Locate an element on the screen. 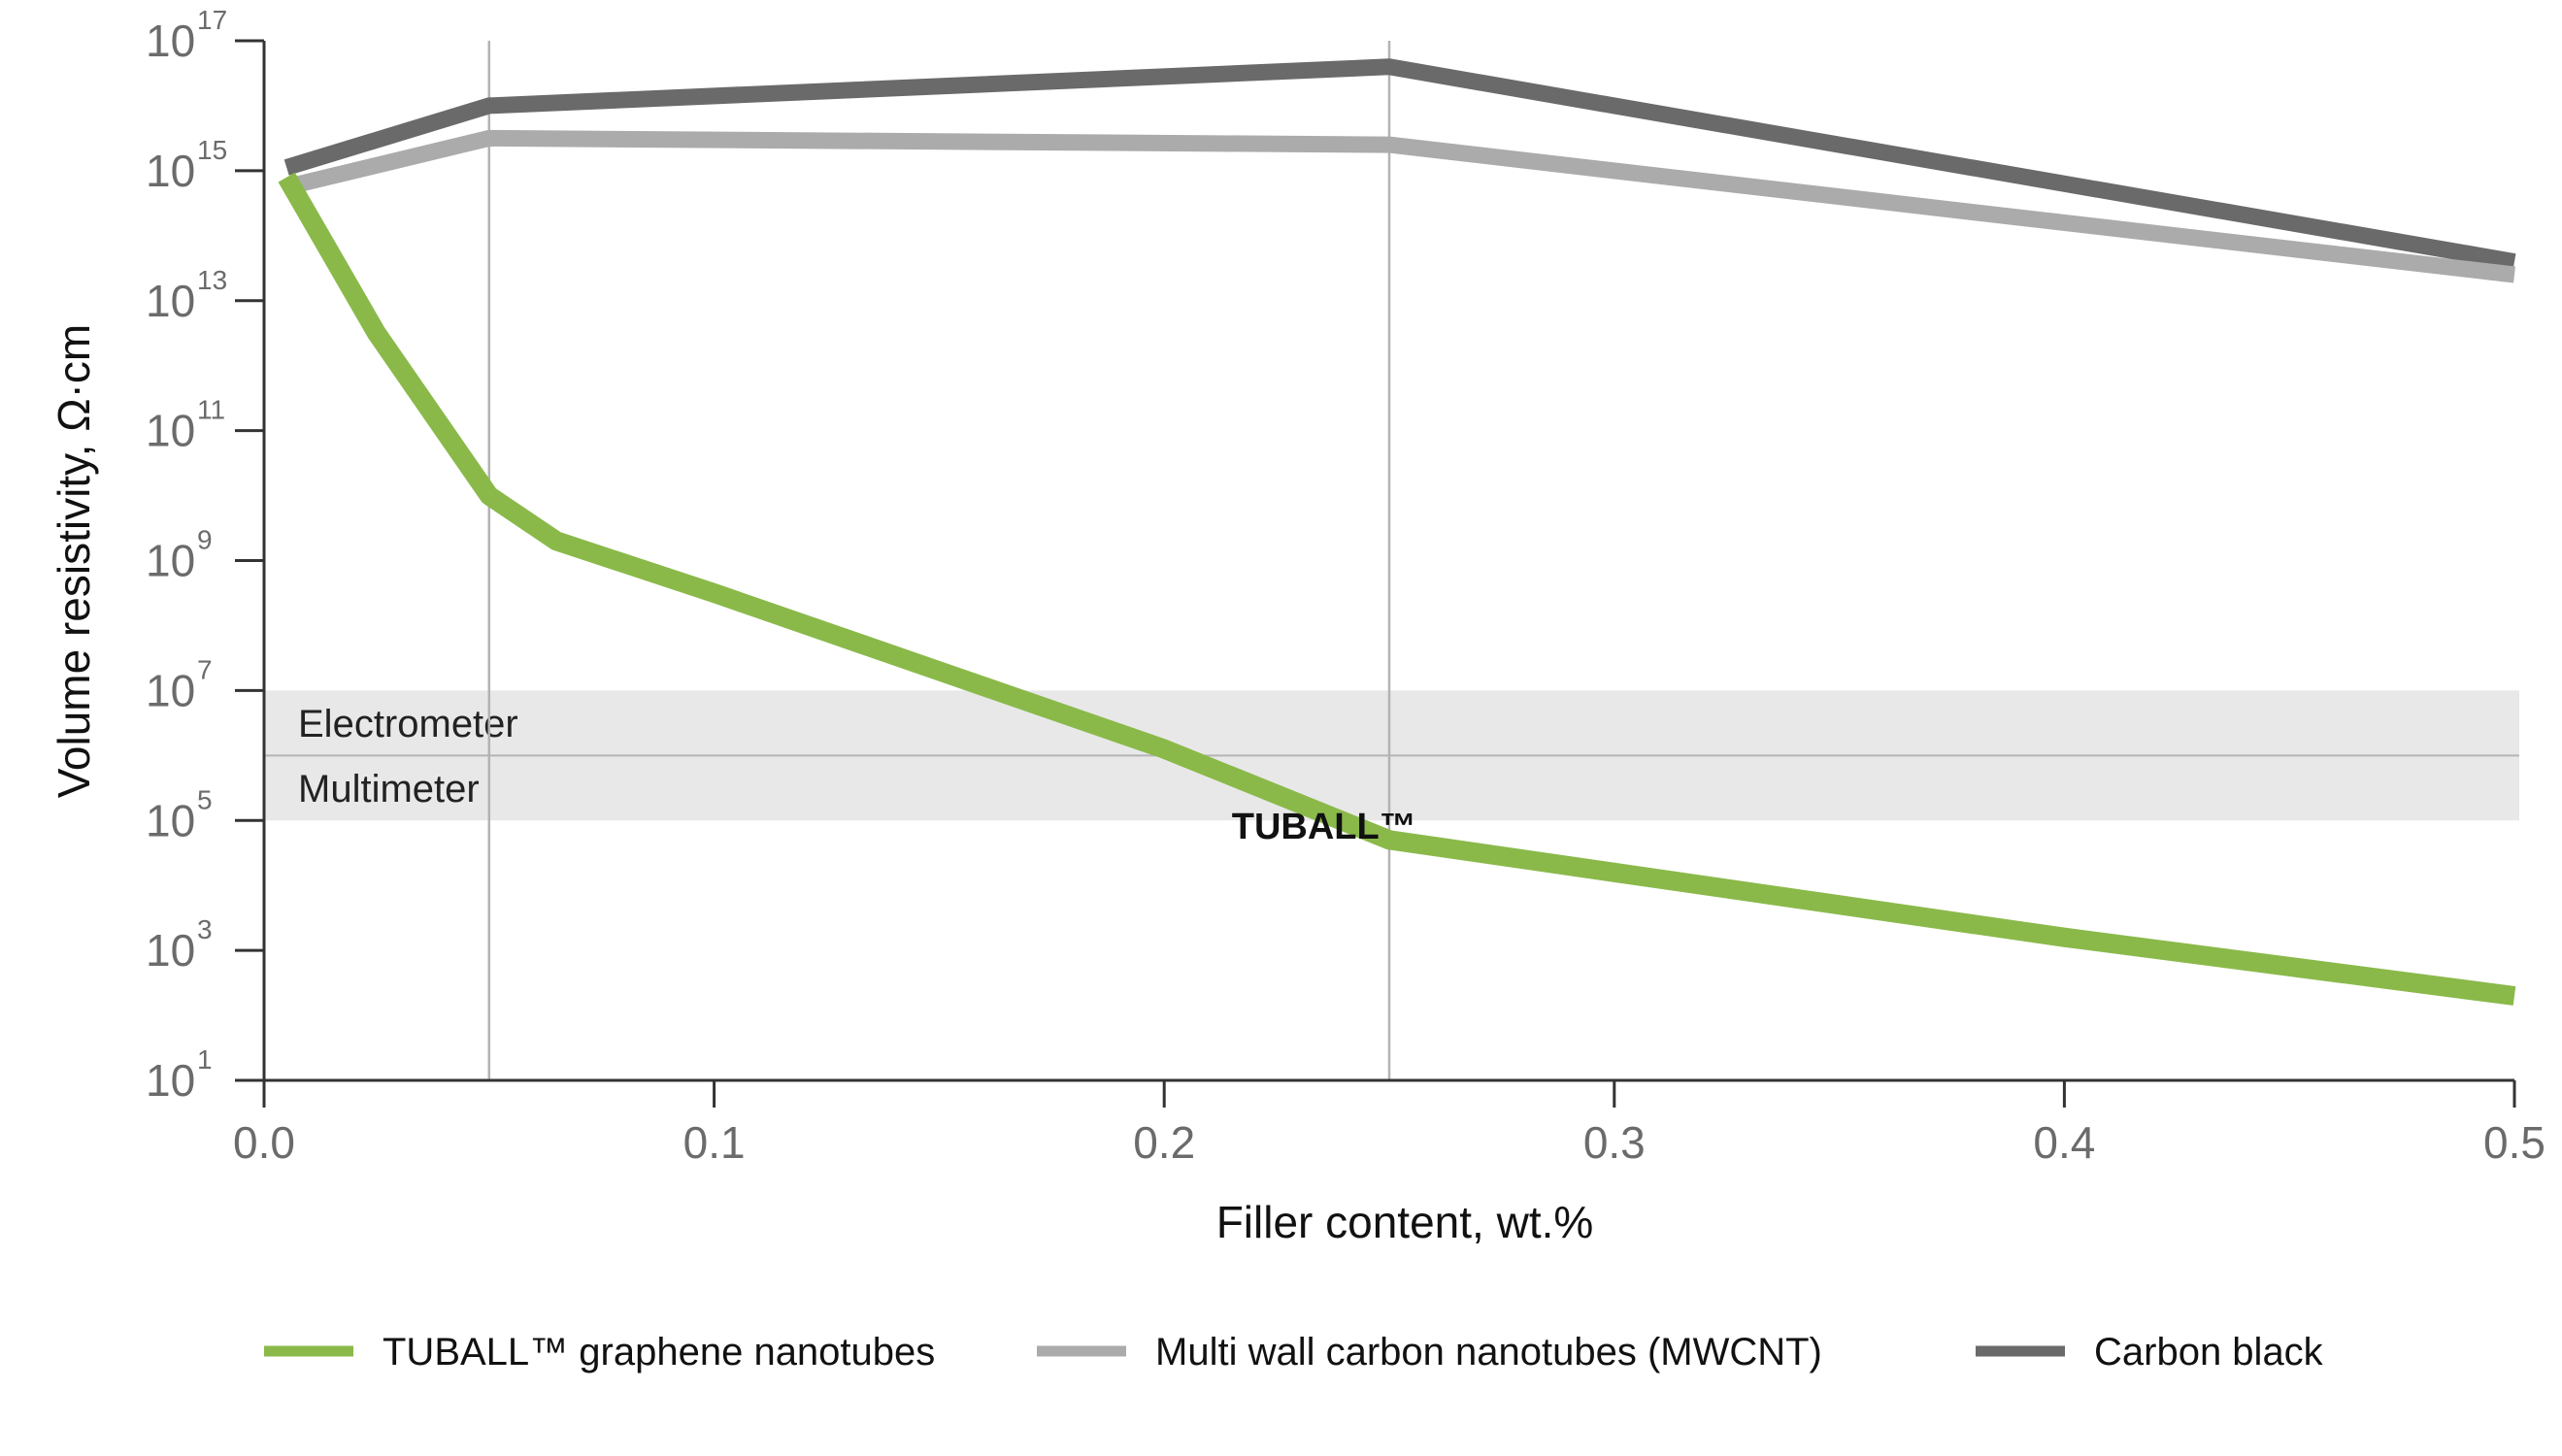 Image resolution: width=2562 pixels, height=1456 pixels. y-tick-exponent: 1 is located at coordinates (205, 1059).